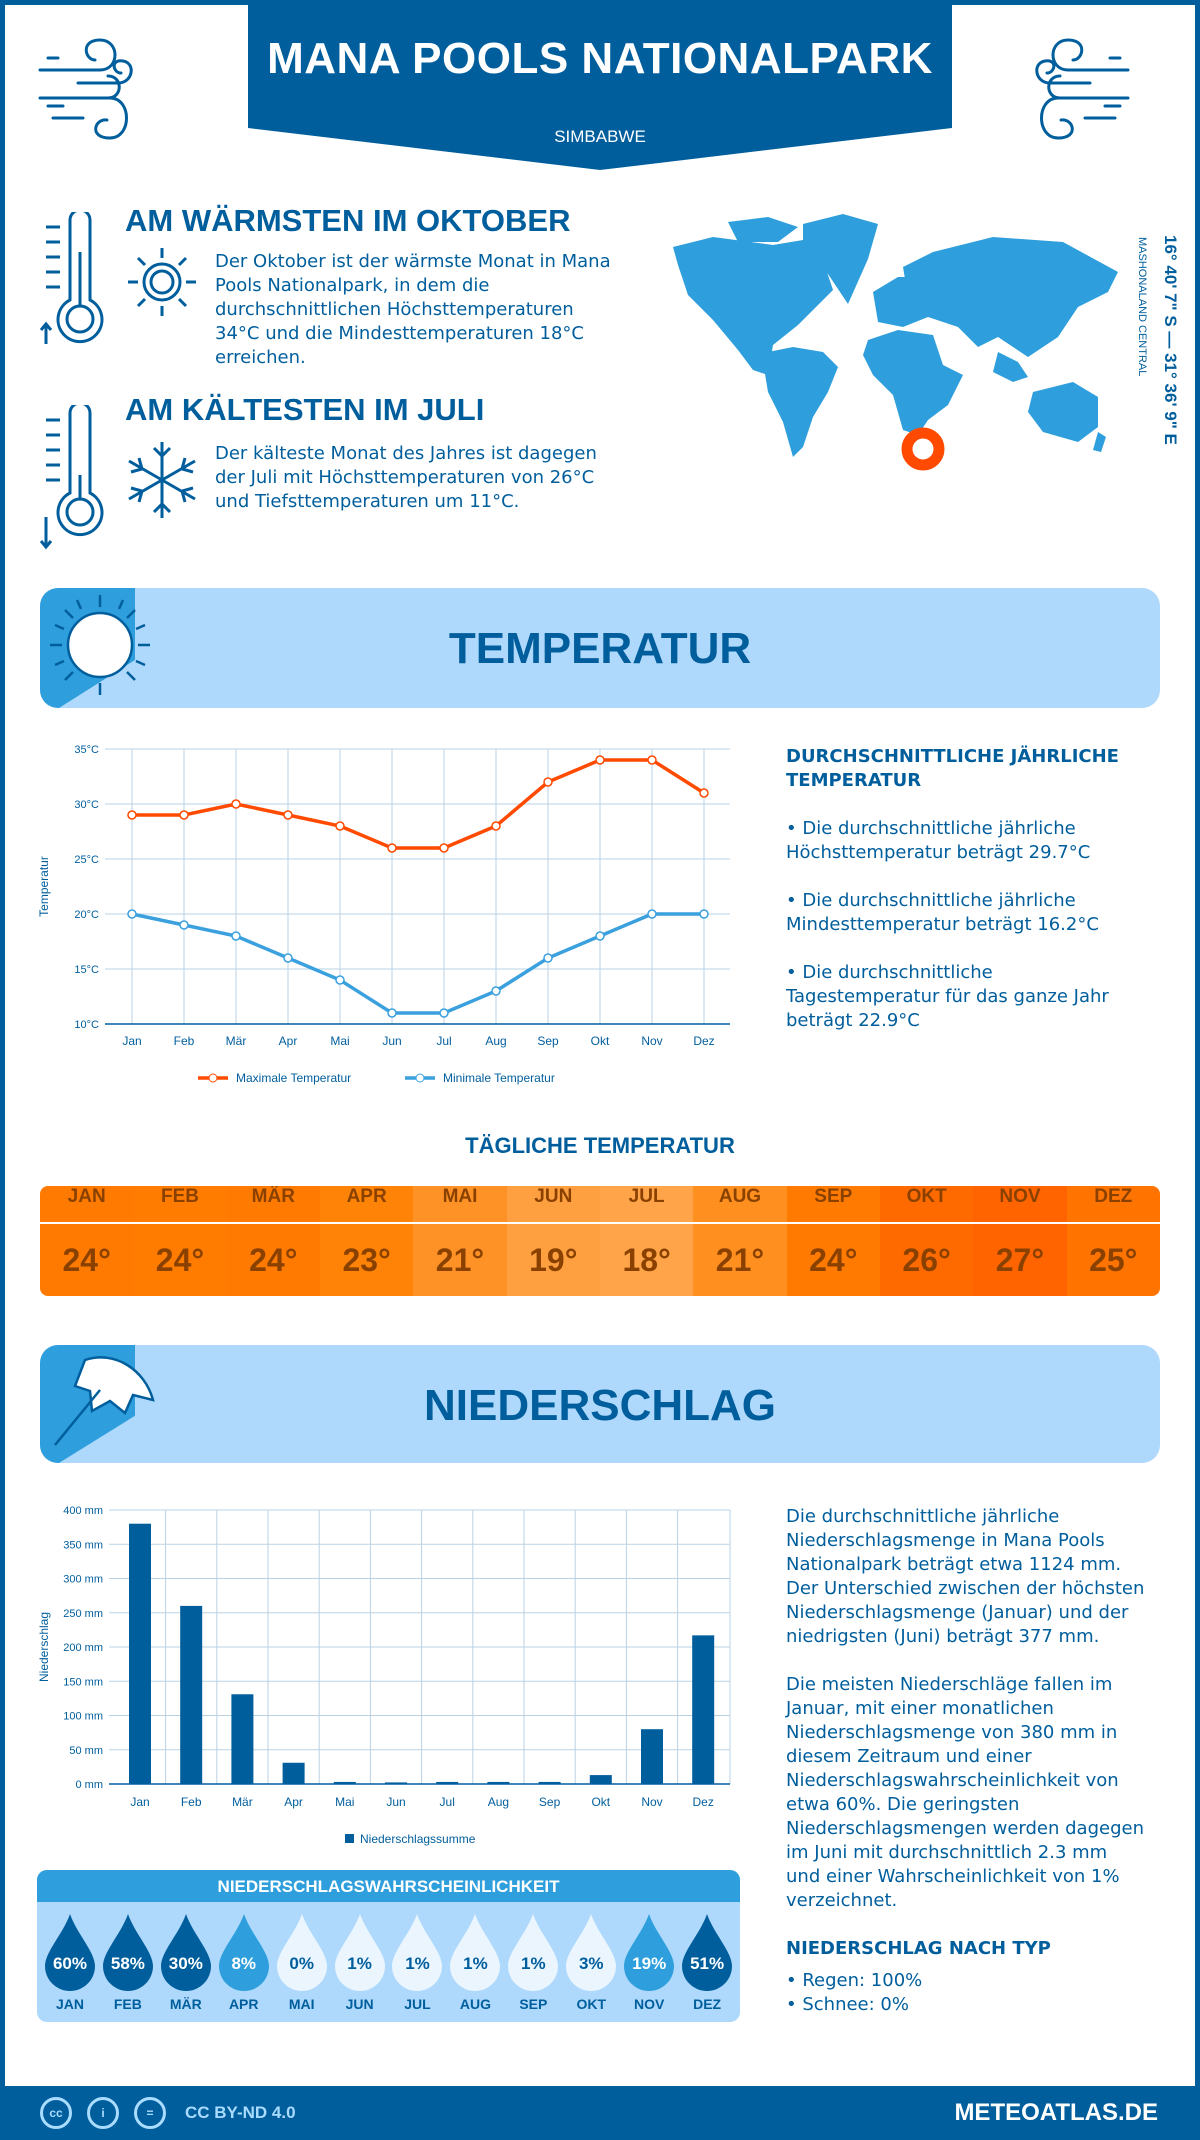  Describe the element at coordinates (162, 282) in the screenshot. I see `sun-icon` at that location.